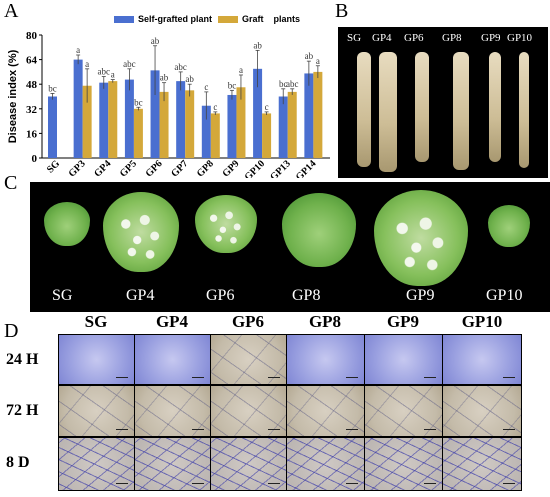 Image resolution: width=550 pixels, height=497 pixels. I want to click on micro-col-gp9: GP9, so click(403, 321).